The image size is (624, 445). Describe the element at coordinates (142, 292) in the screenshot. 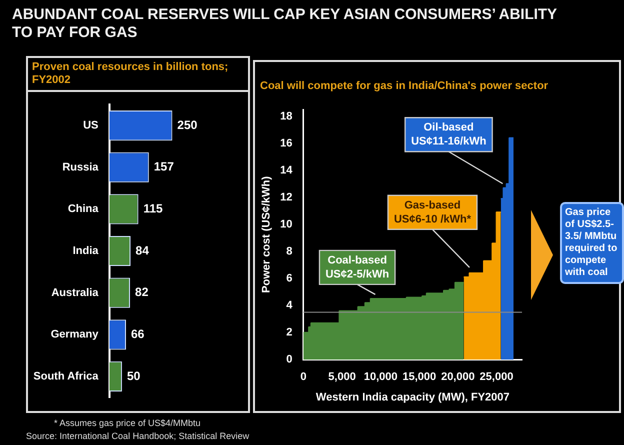

I see `data-label: 82` at that location.